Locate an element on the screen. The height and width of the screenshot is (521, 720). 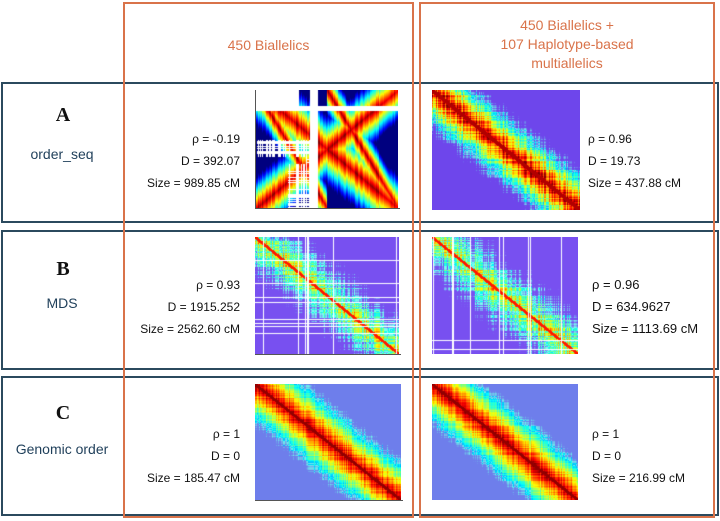
heatmap-B-biallelics is located at coordinates (327, 295).